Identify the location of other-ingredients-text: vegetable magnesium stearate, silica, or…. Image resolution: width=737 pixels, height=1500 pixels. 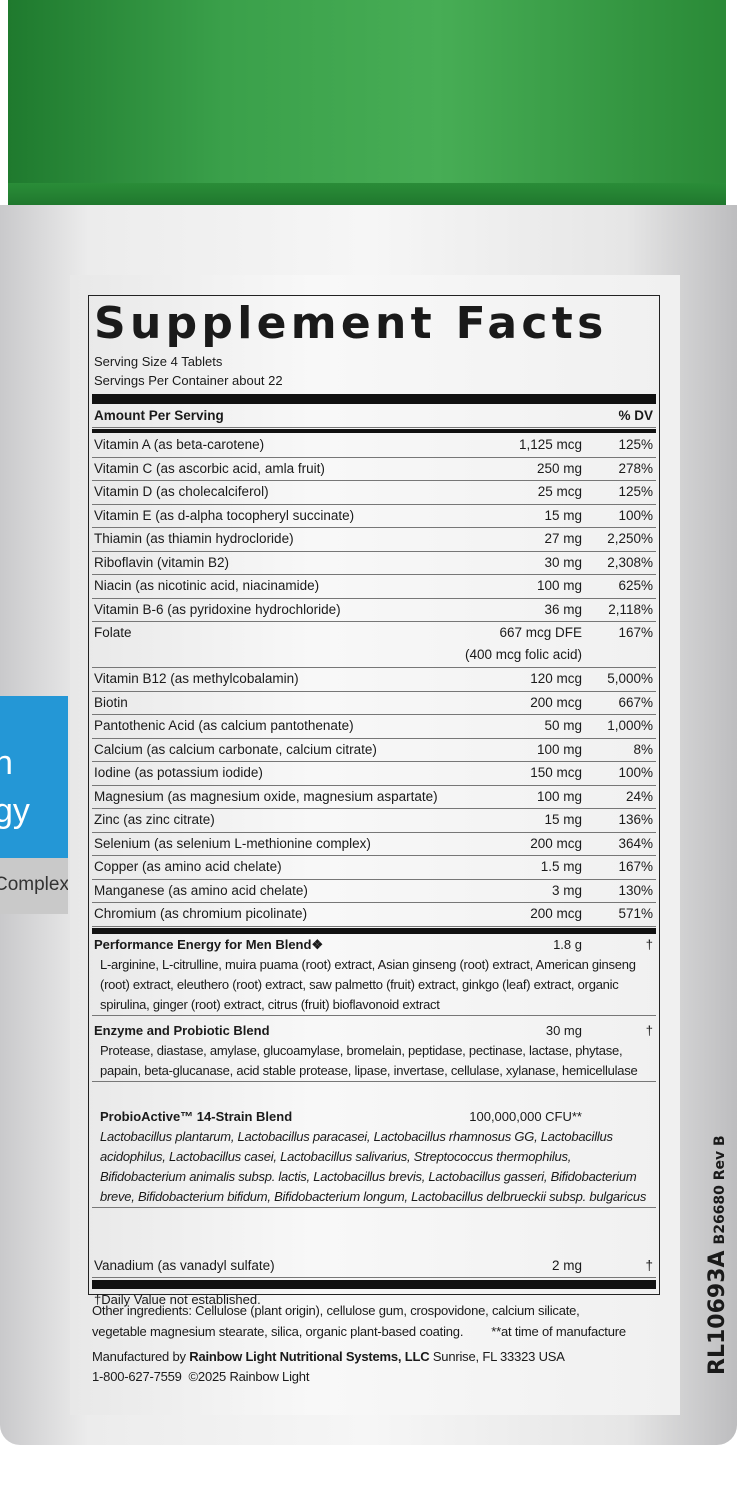
(278, 1331).